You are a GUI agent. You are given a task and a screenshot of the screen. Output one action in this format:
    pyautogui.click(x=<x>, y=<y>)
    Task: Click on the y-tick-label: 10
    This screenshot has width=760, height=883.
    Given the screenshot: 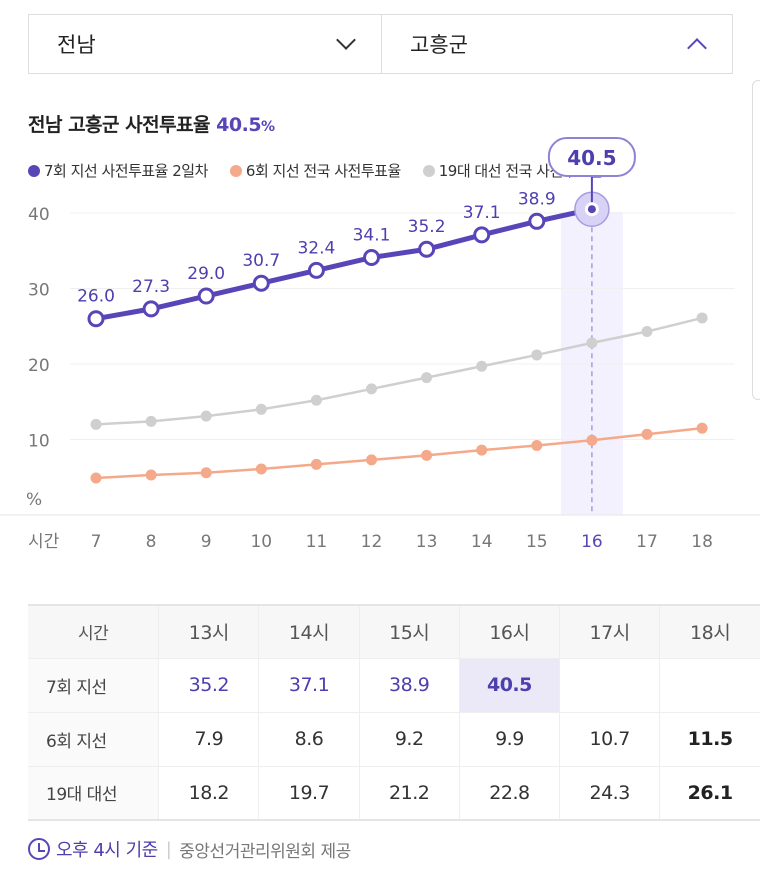 What is the action you would take?
    pyautogui.click(x=39, y=442)
    